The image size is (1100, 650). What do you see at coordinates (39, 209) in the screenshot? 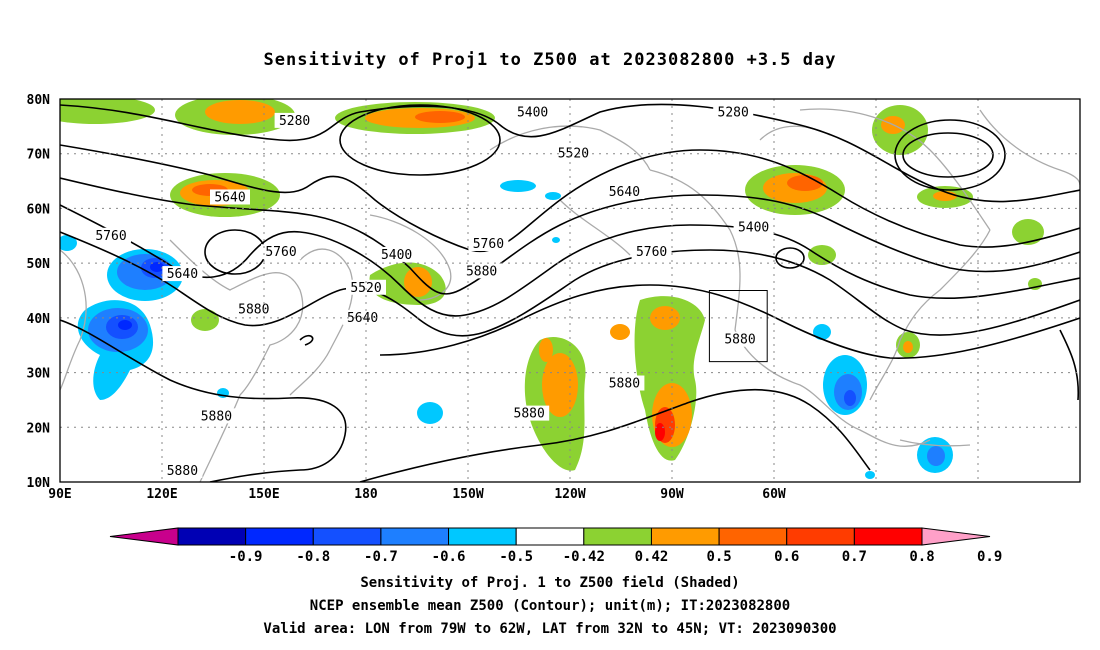
I see `lat-tick-label: 60N` at bounding box center [39, 209].